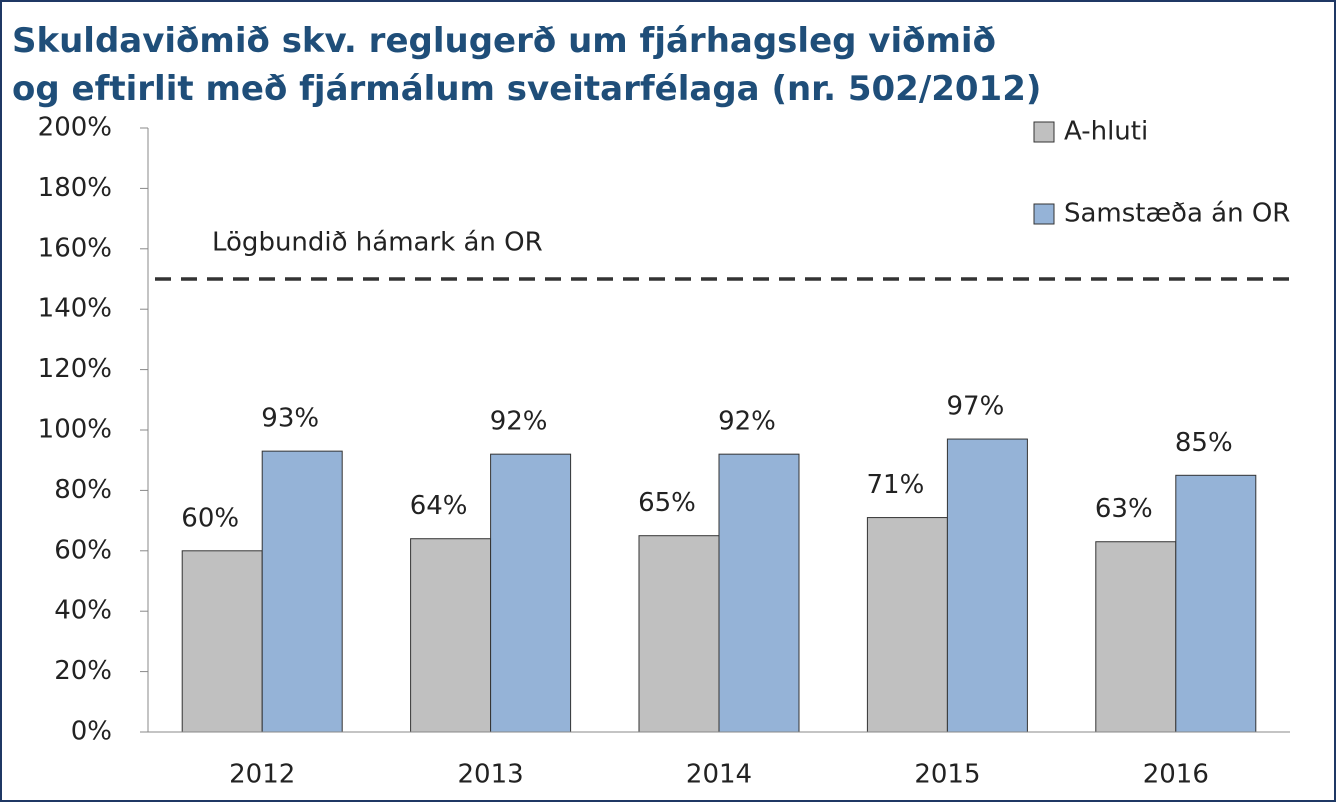  I want to click on value-label: 65%, so click(667, 503).